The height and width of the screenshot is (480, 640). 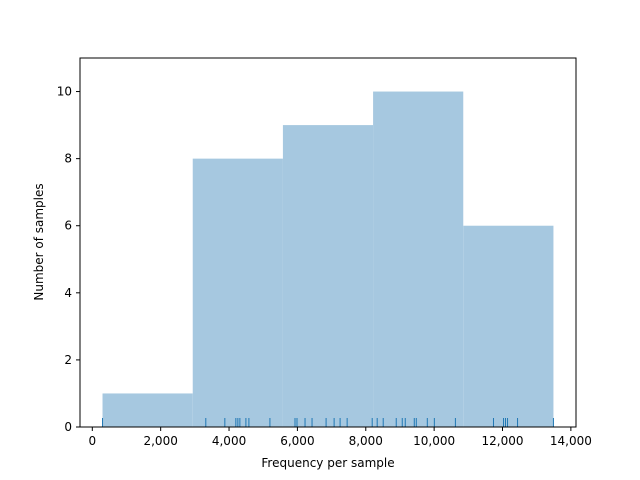 What do you see at coordinates (39, 241) in the screenshot?
I see `y-axis-label: Number of samples` at bounding box center [39, 241].